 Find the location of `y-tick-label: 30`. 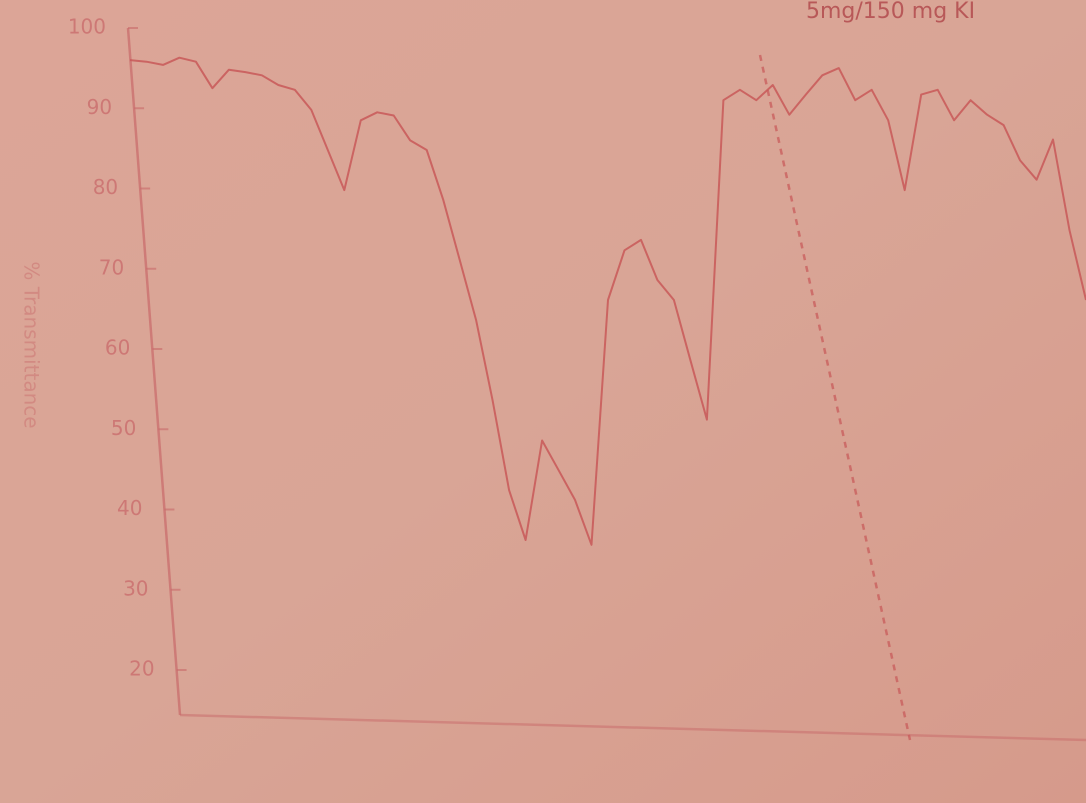

y-tick-label: 30 is located at coordinates (135, 588).